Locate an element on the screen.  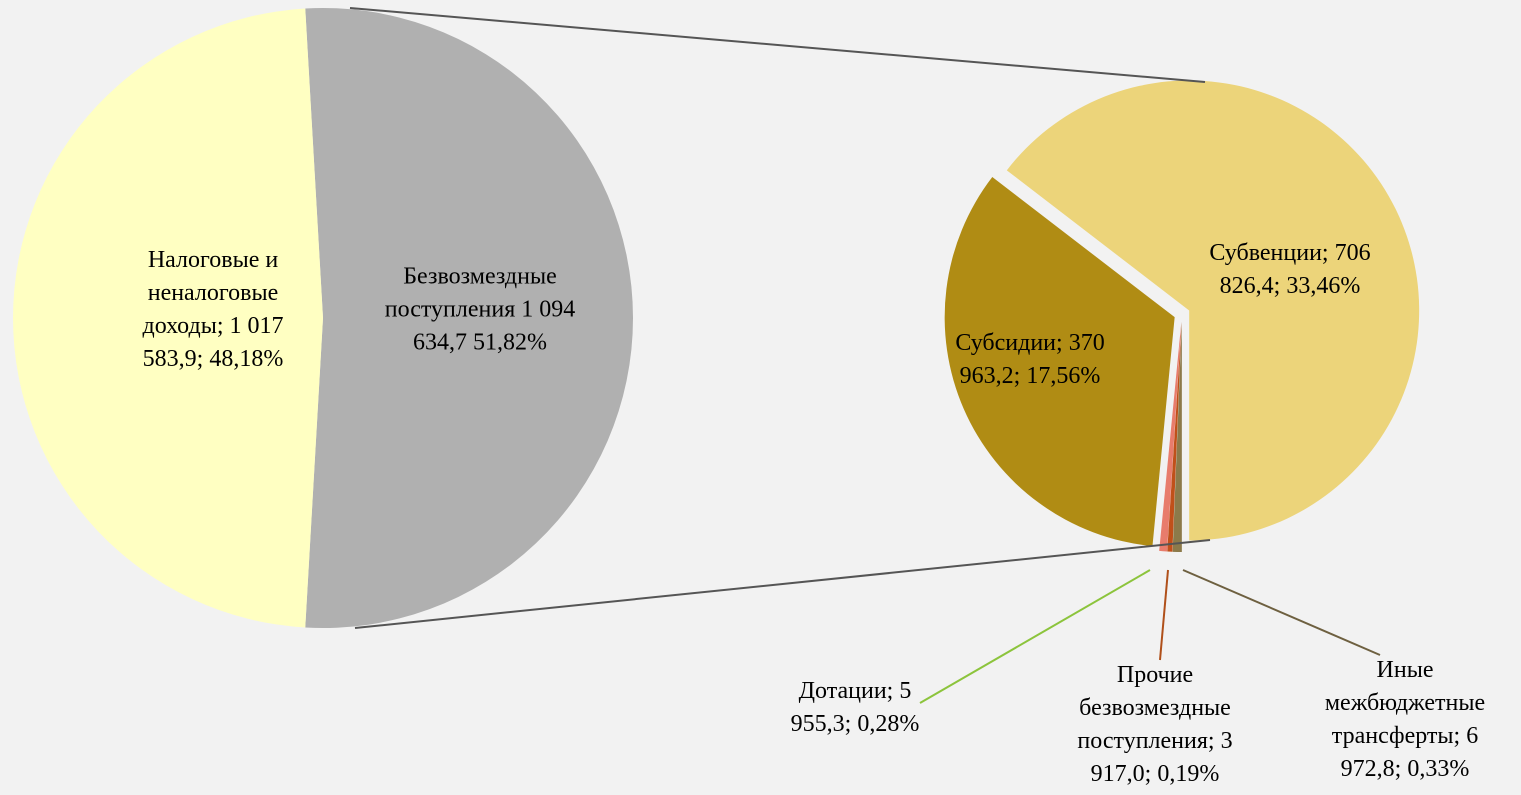
slice-name: Субвенции; is located at coordinates (1269, 253).